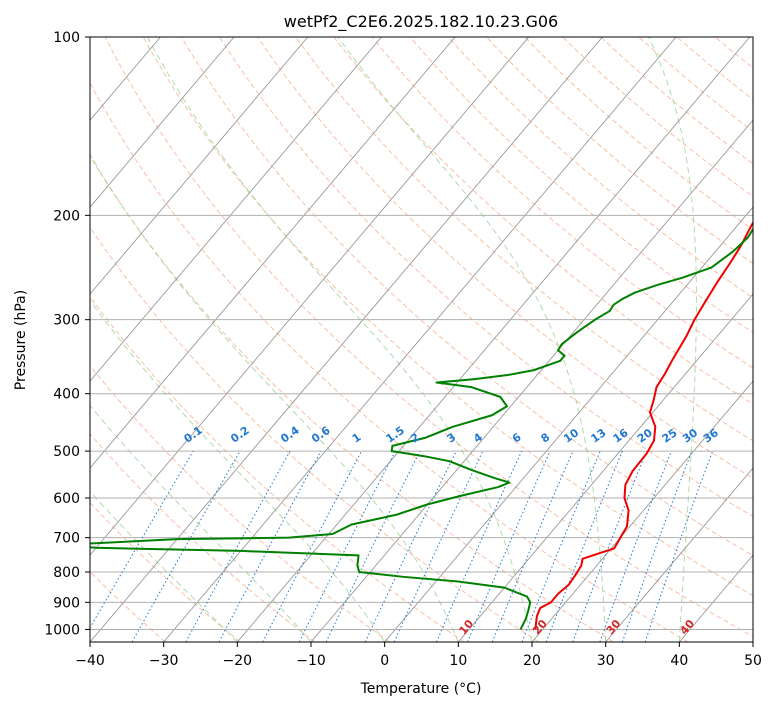 Image resolution: width=775 pixels, height=708 pixels. Describe the element at coordinates (532, 661) in the screenshot. I see `x-tick-label: 20` at that location.